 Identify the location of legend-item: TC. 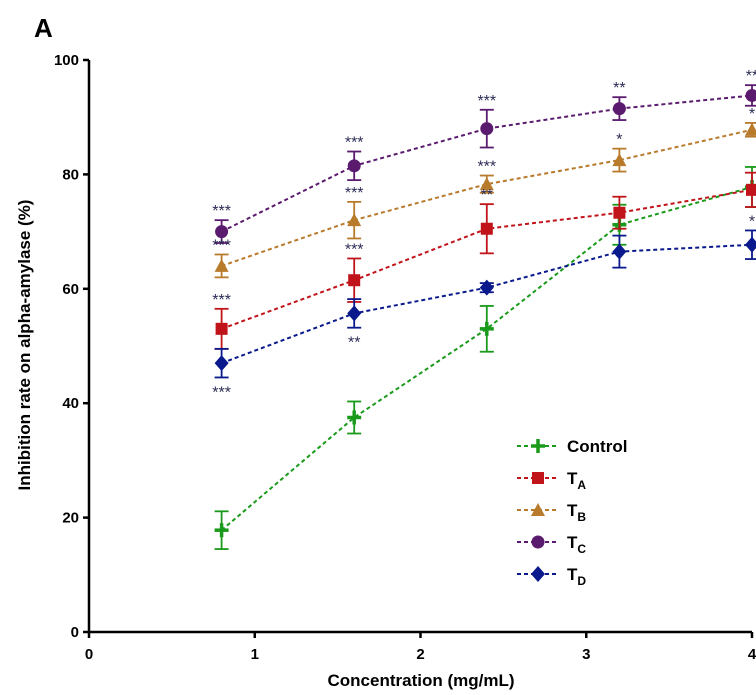
(551, 544).